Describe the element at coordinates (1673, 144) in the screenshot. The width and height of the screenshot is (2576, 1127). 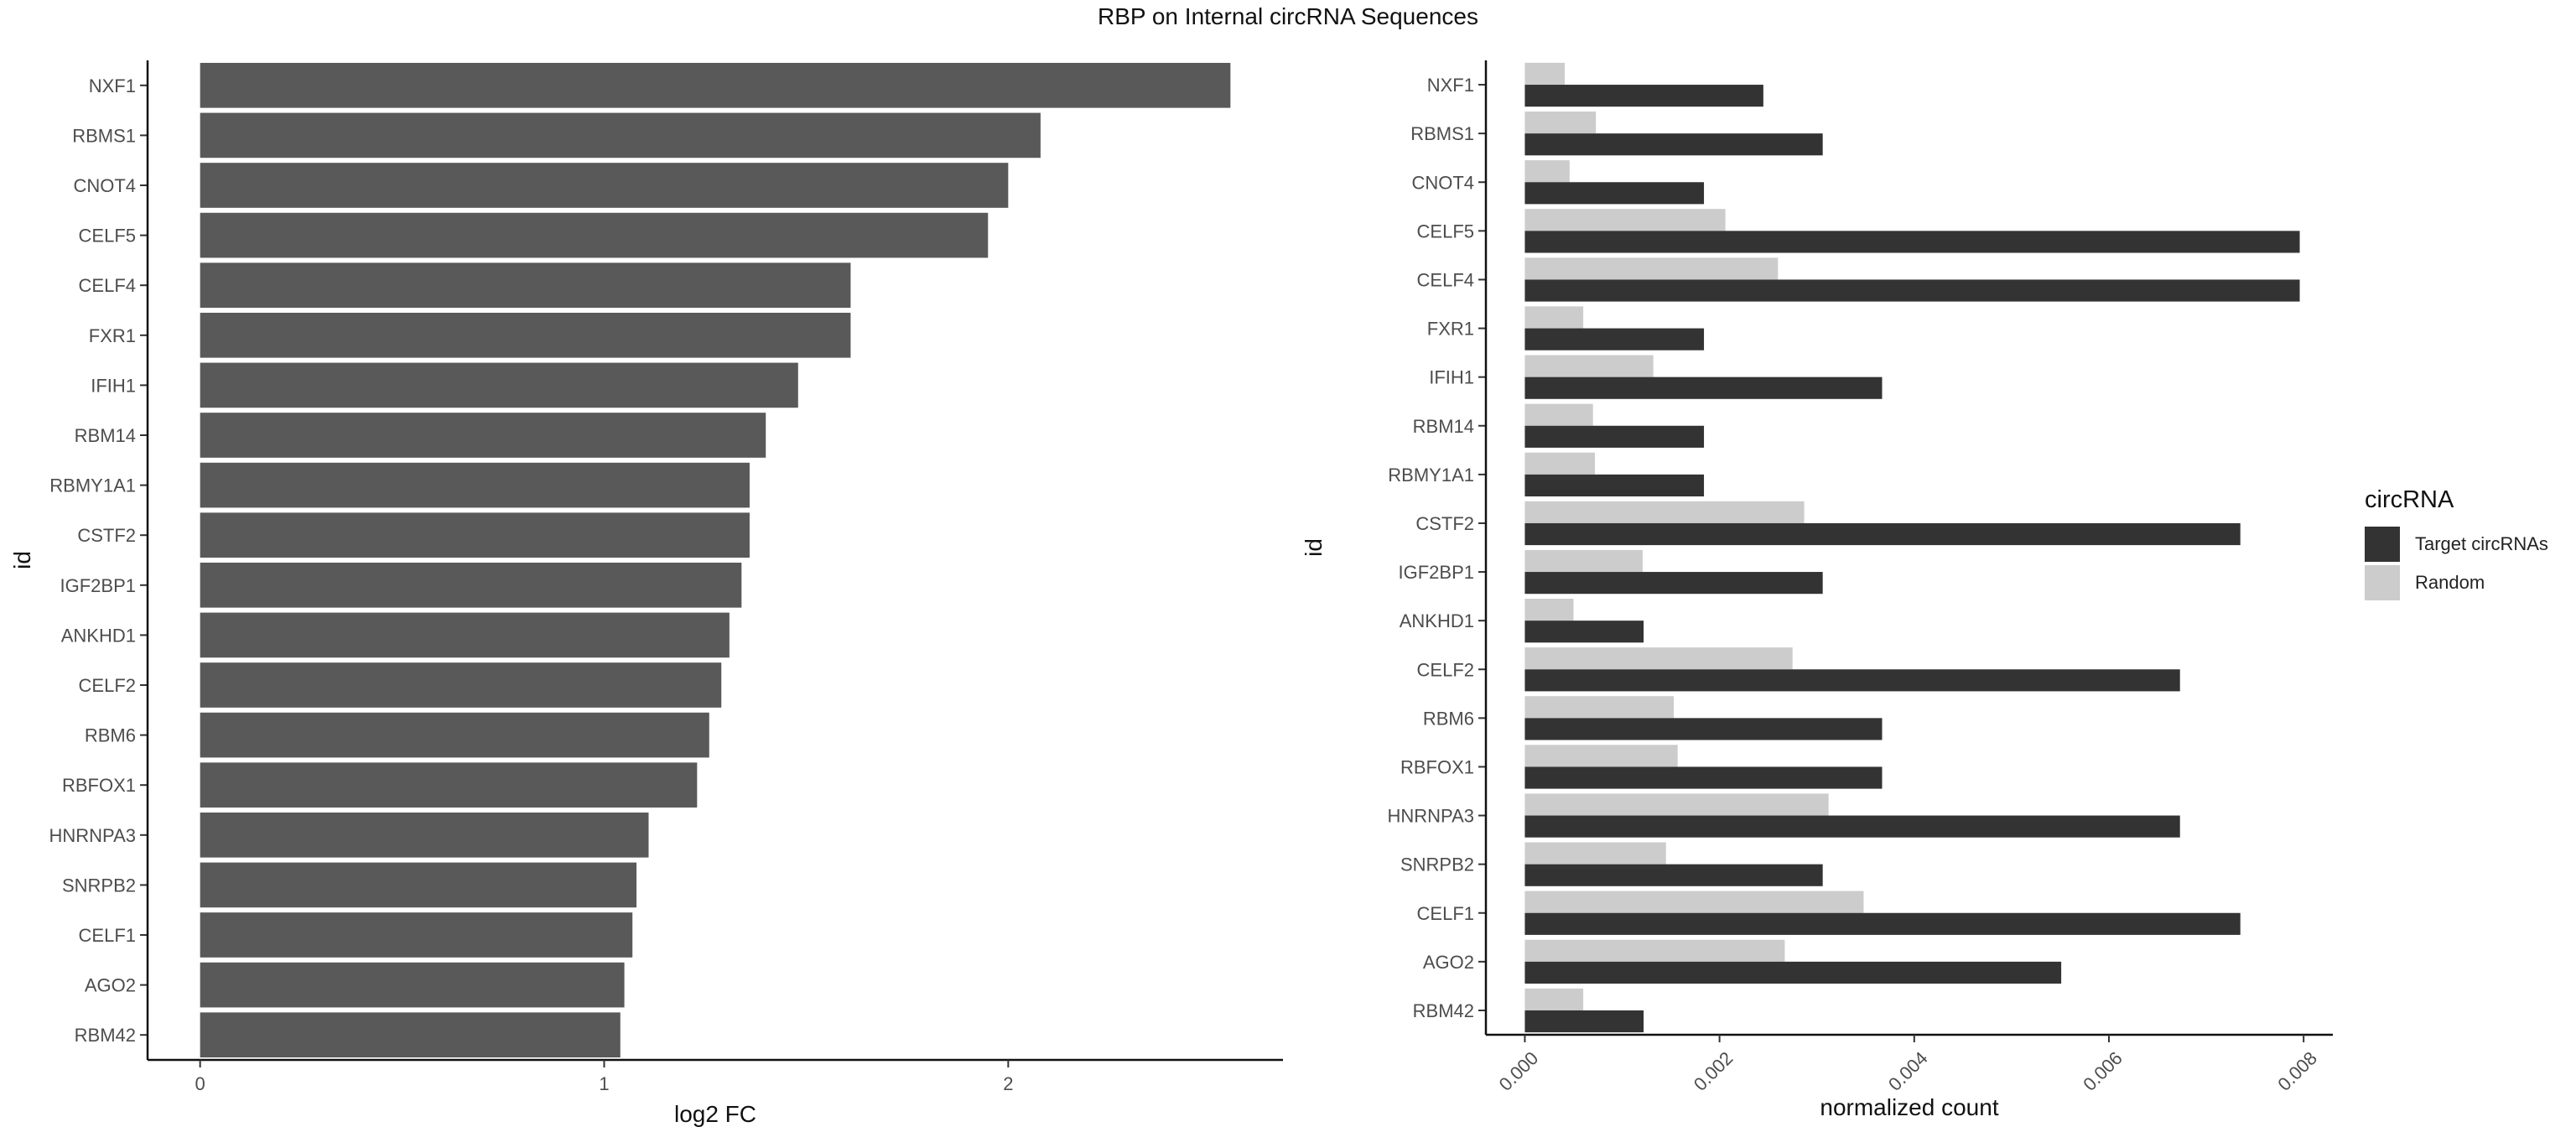
I see `bar-target-rbms1` at that location.